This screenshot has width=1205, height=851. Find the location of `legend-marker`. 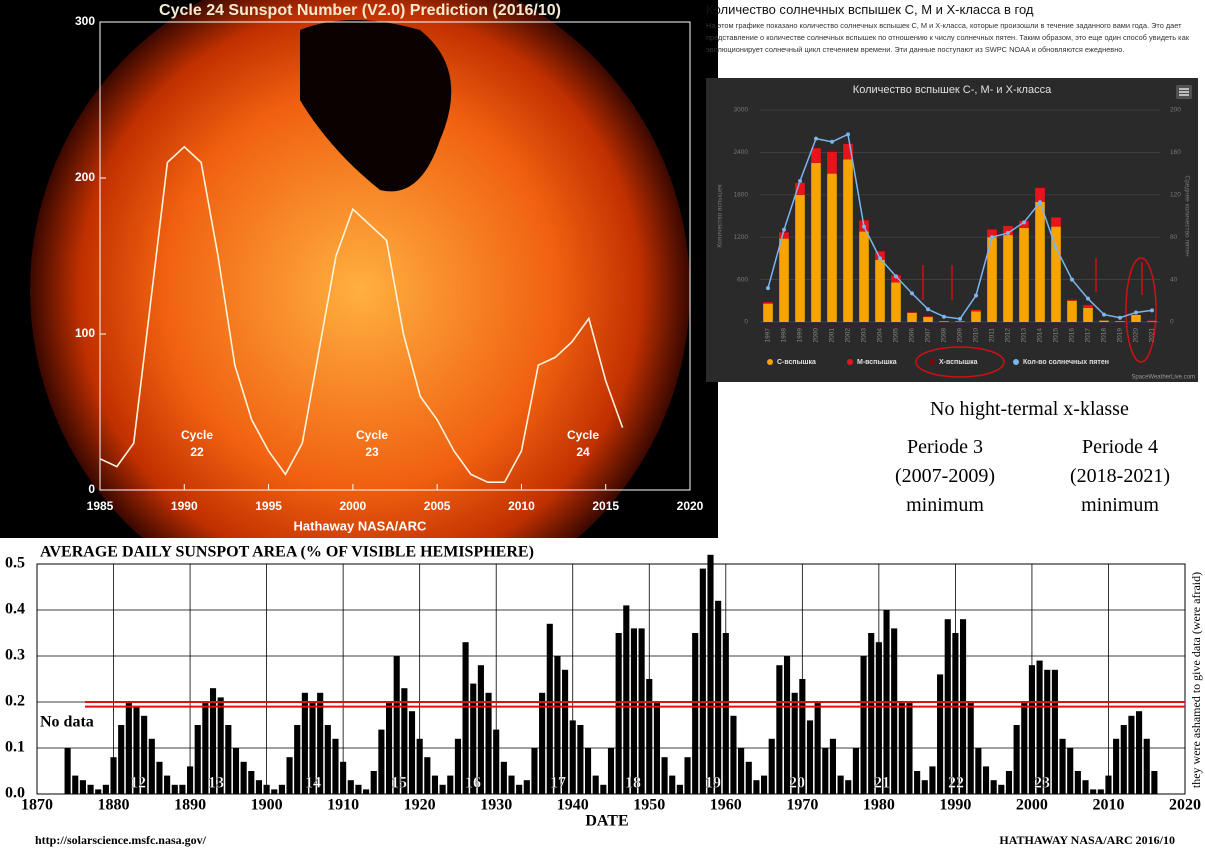

legend-marker is located at coordinates (850, 362).